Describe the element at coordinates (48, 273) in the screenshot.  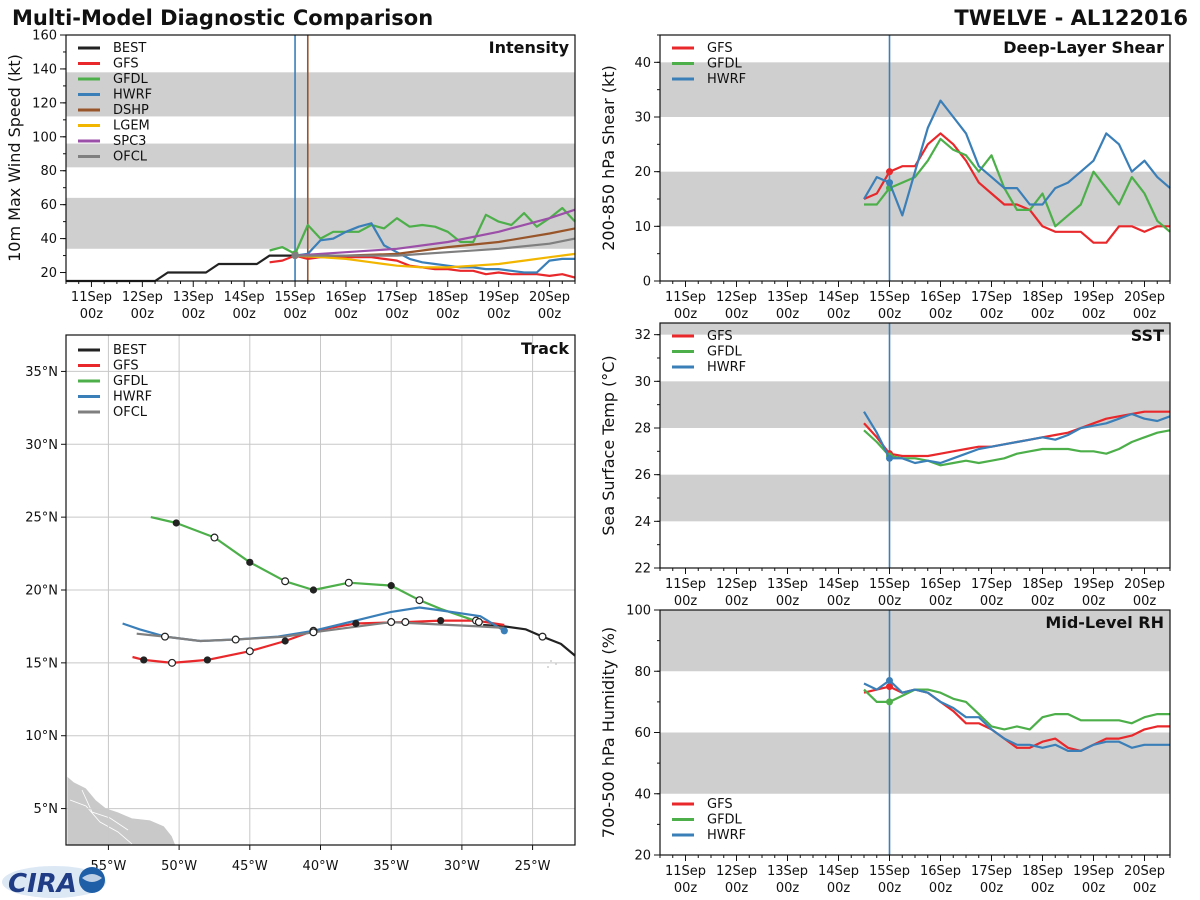
I see `intensity-y-label: 20` at that location.